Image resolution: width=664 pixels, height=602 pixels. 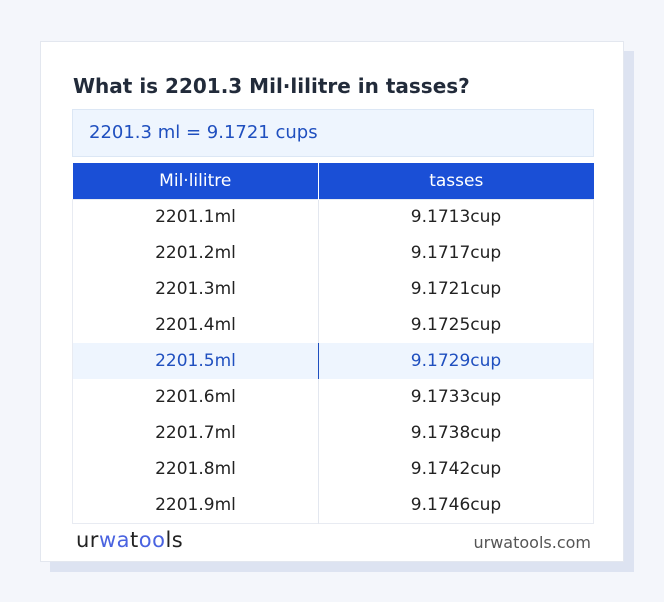 I want to click on table-row: 2201.2ml 9.1717cup, so click(x=333, y=253).